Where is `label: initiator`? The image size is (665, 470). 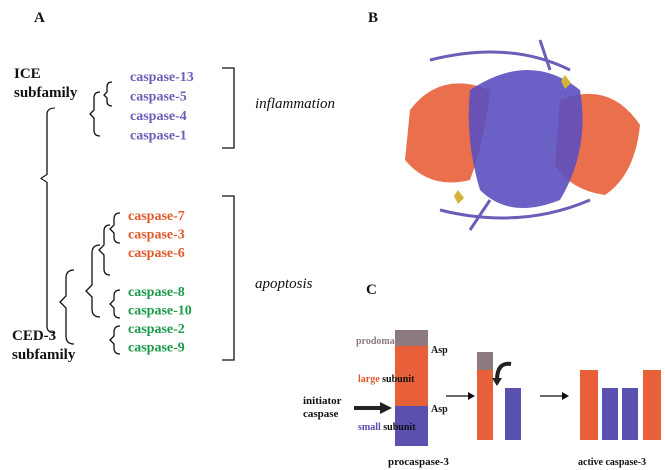
label: initiator is located at coordinates (322, 401).